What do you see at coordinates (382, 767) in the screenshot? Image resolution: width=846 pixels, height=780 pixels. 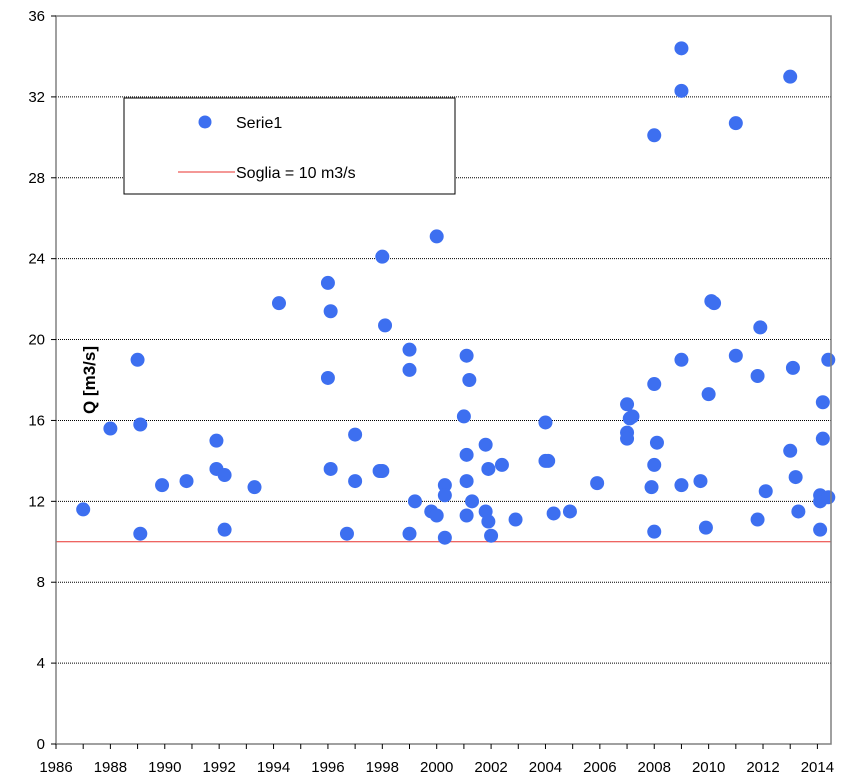 I see `x-tick-label-1998: 1998` at bounding box center [382, 767].